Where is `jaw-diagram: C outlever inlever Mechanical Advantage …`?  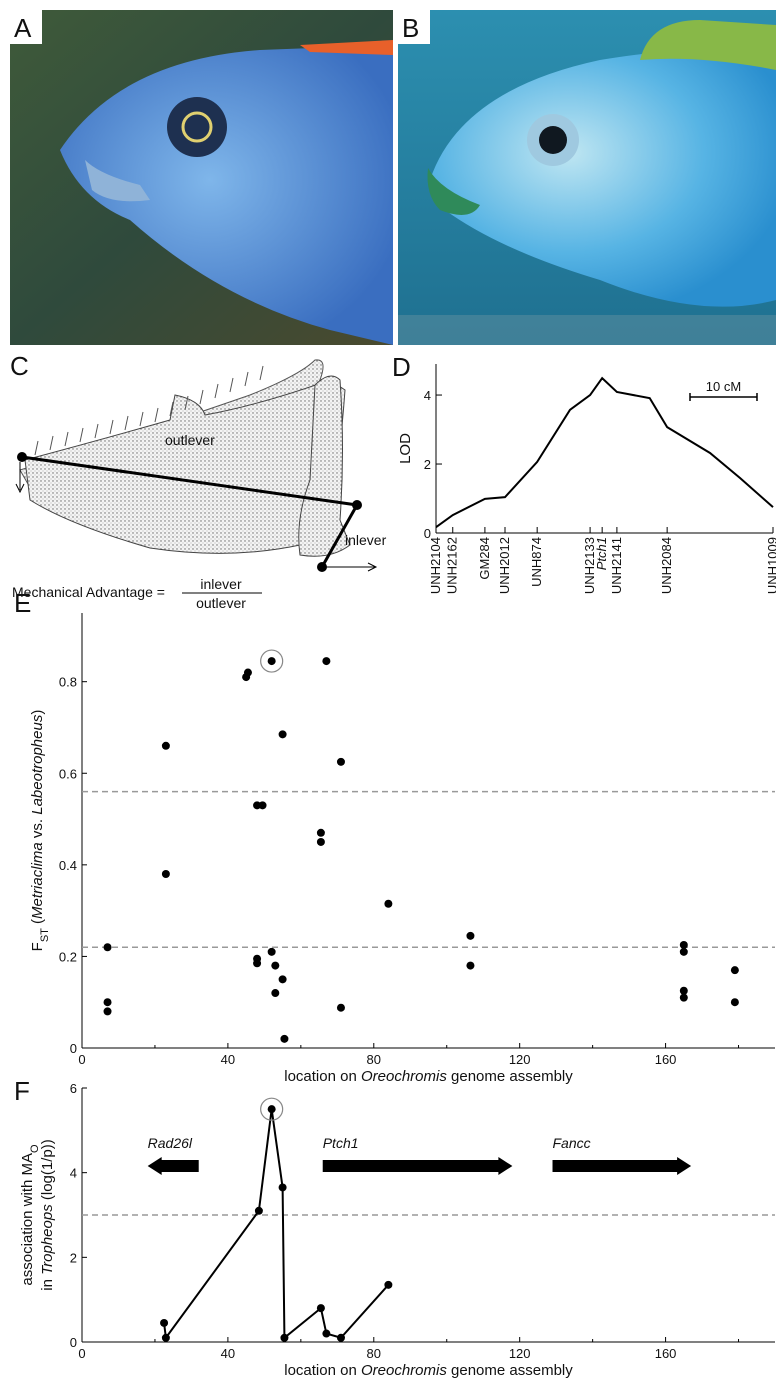 jaw-diagram: C outlever inlever Mechanical Advantage … is located at coordinates (198, 481).